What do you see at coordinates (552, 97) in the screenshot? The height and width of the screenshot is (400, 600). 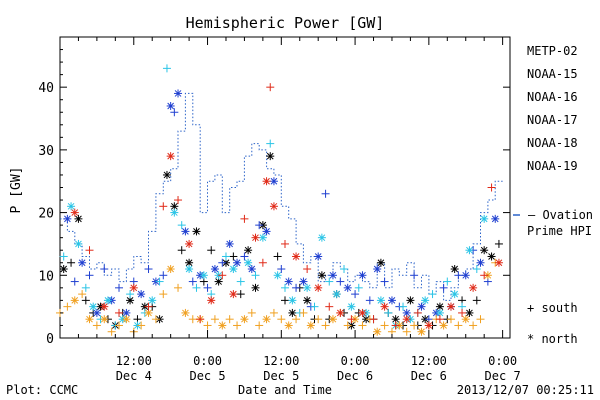 I see `legend-entry-noaa16: NOAA-16` at bounding box center [552, 97].